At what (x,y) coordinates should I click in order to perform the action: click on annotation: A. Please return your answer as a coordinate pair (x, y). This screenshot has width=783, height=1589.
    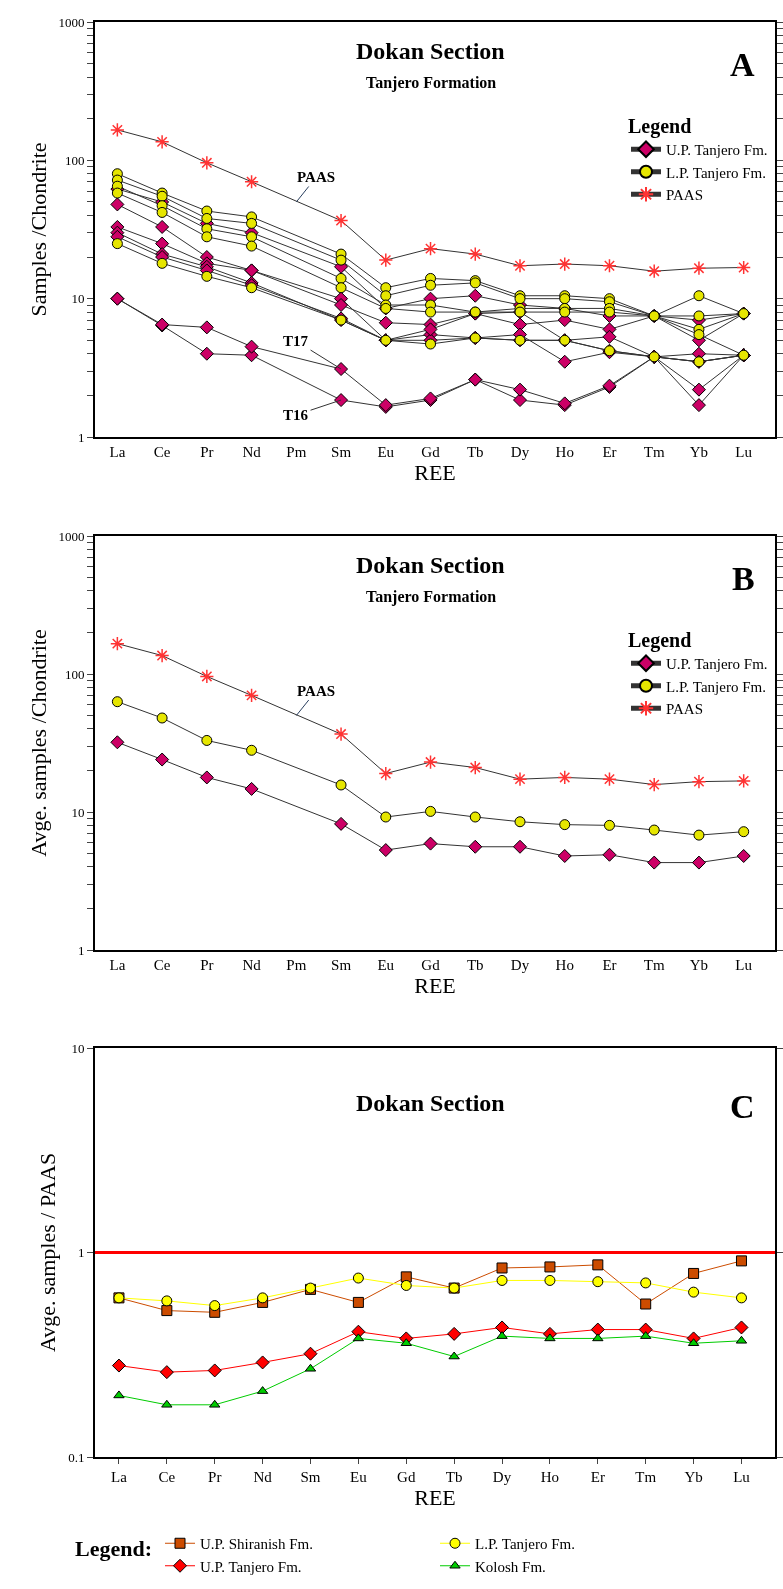
    Looking at the image, I should click on (742, 64).